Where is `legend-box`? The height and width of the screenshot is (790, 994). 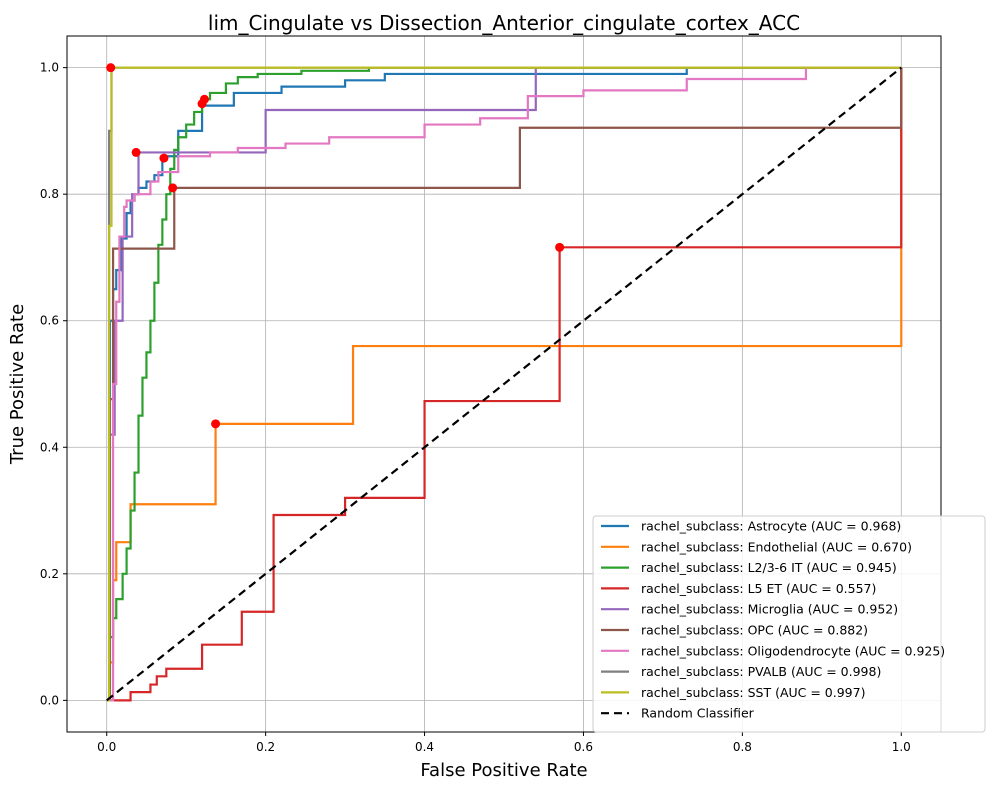 legend-box is located at coordinates (789, 624).